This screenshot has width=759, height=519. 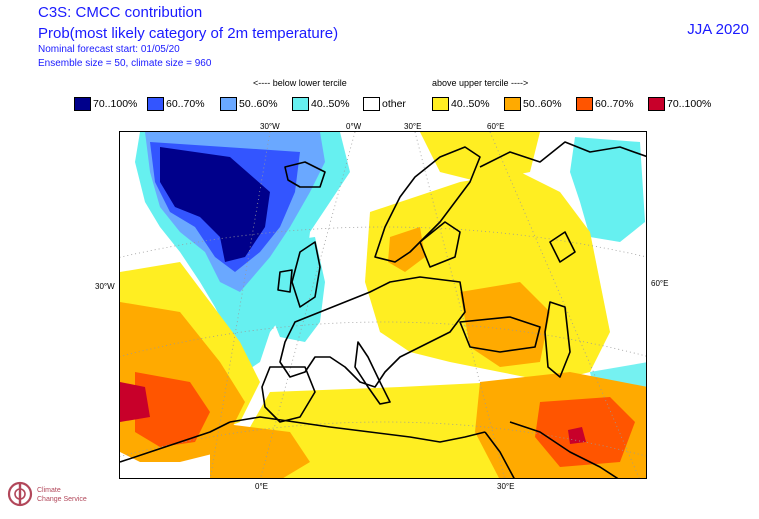 I want to click on region-navy-atlantic, so click(x=215, y=204).